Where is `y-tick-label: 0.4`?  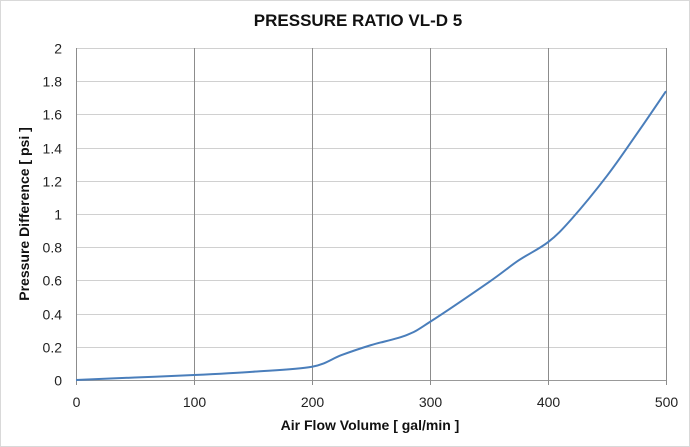
y-tick-label: 0.4 is located at coordinates (53, 315).